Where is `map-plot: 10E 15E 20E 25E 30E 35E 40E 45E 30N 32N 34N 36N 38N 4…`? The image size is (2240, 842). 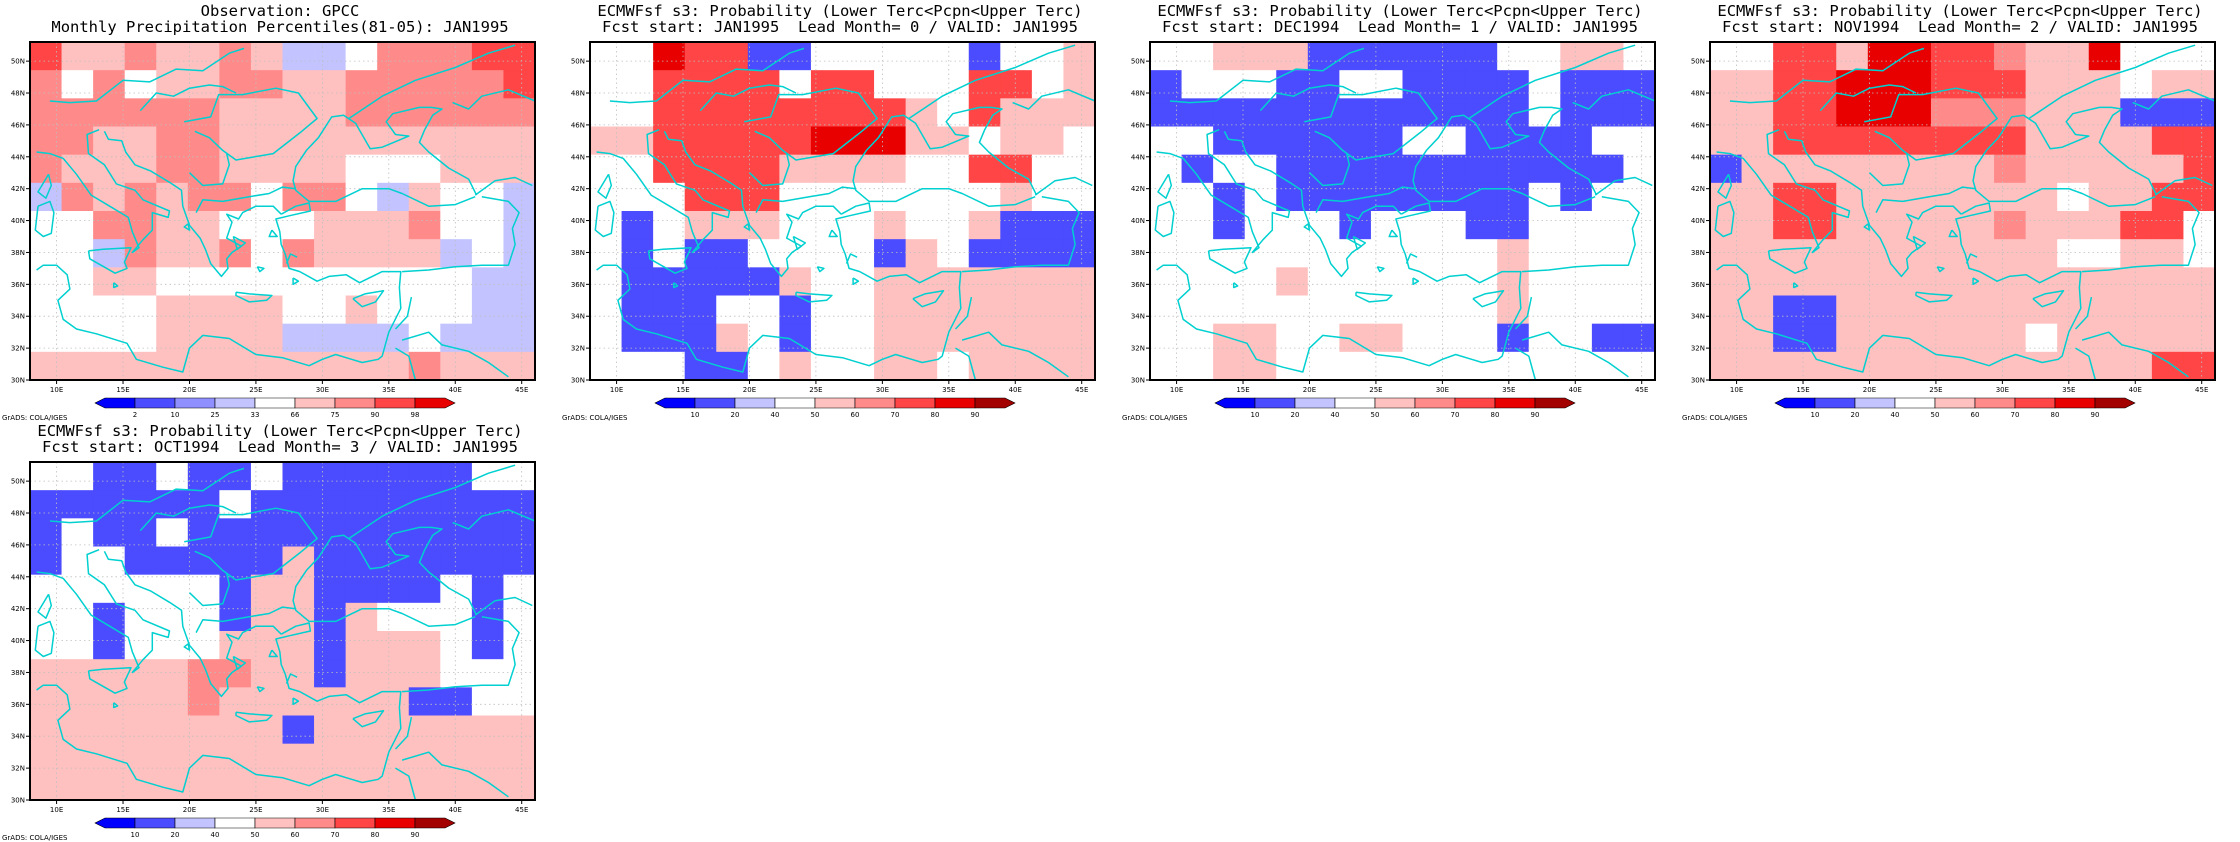 map-plot: 10E 15E 20E 25E 30E 35E 40E 45E 30N 32N 34N 36N 38N 4… is located at coordinates (273, 650).